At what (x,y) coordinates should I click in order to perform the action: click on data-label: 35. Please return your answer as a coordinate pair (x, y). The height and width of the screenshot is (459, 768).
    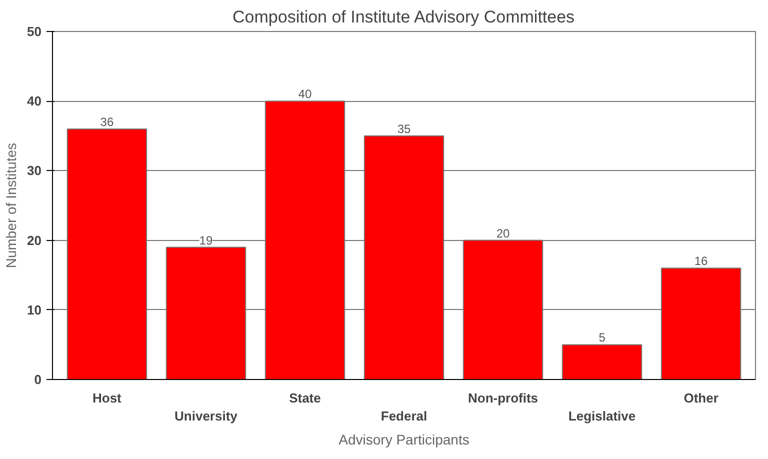
    Looking at the image, I should click on (404, 129).